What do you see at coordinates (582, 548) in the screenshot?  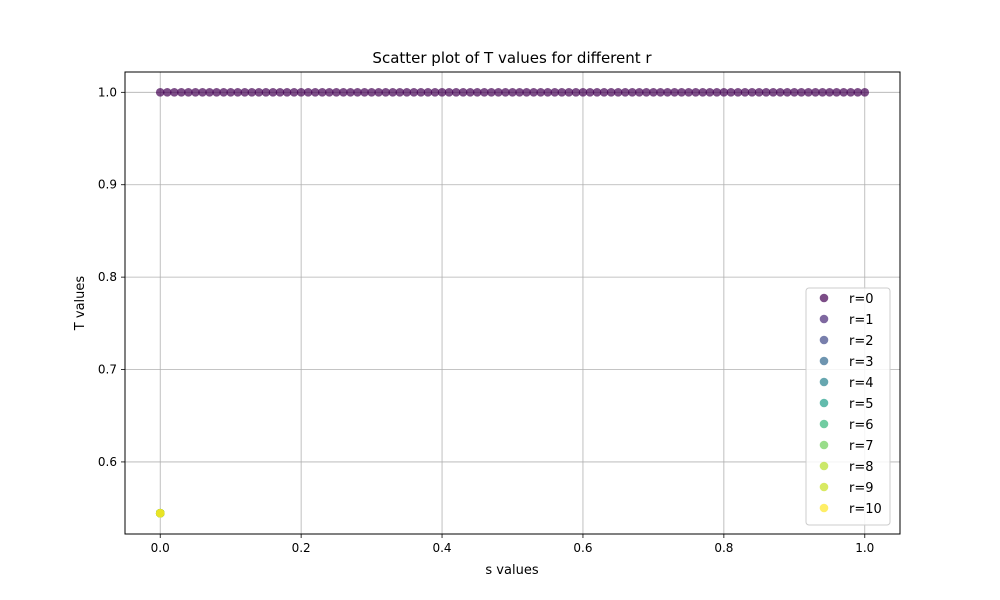 I see `x-tick-label: 0.6` at bounding box center [582, 548].